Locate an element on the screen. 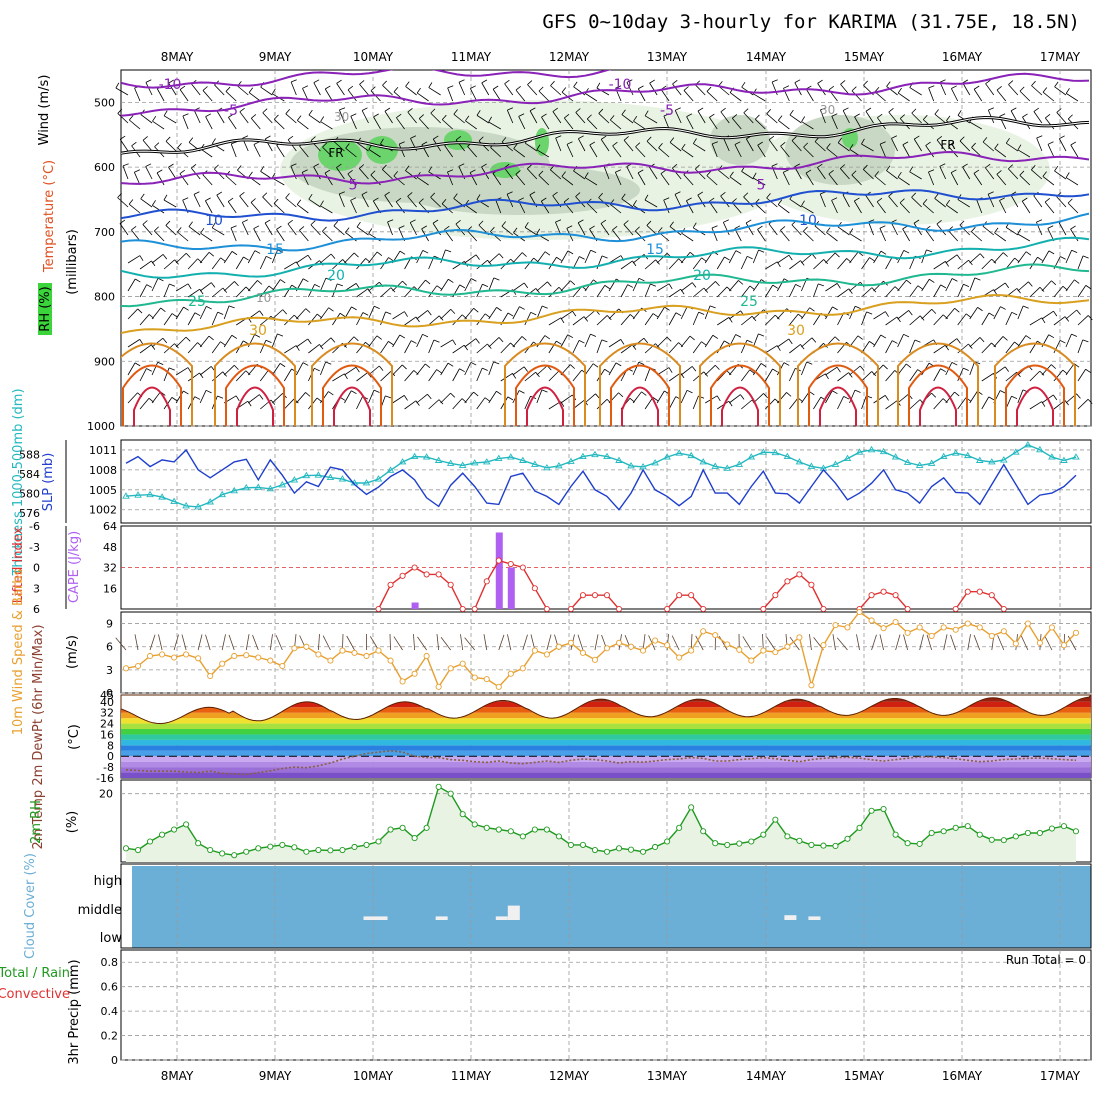 This screenshot has width=1100, height=1100. heat-contour is located at coordinates (938, 406).